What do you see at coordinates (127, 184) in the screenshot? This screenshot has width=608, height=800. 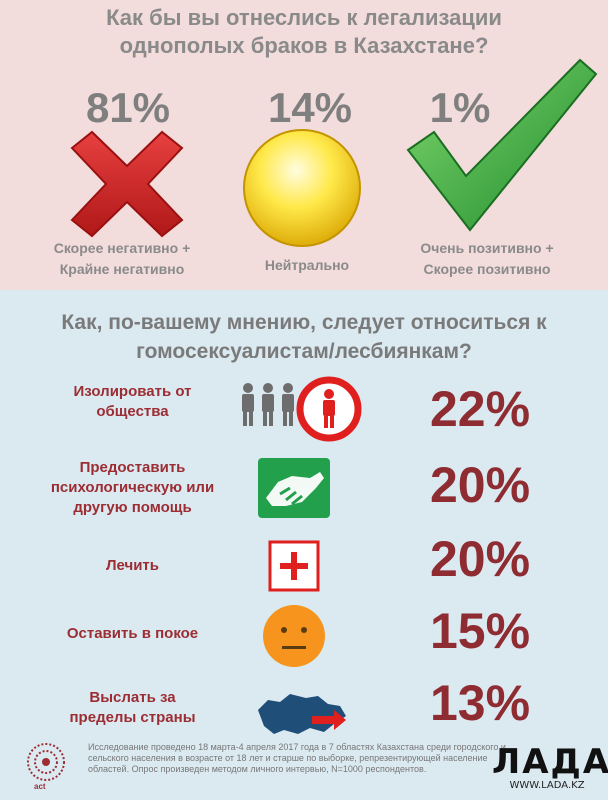 I see `cross-icon` at bounding box center [127, 184].